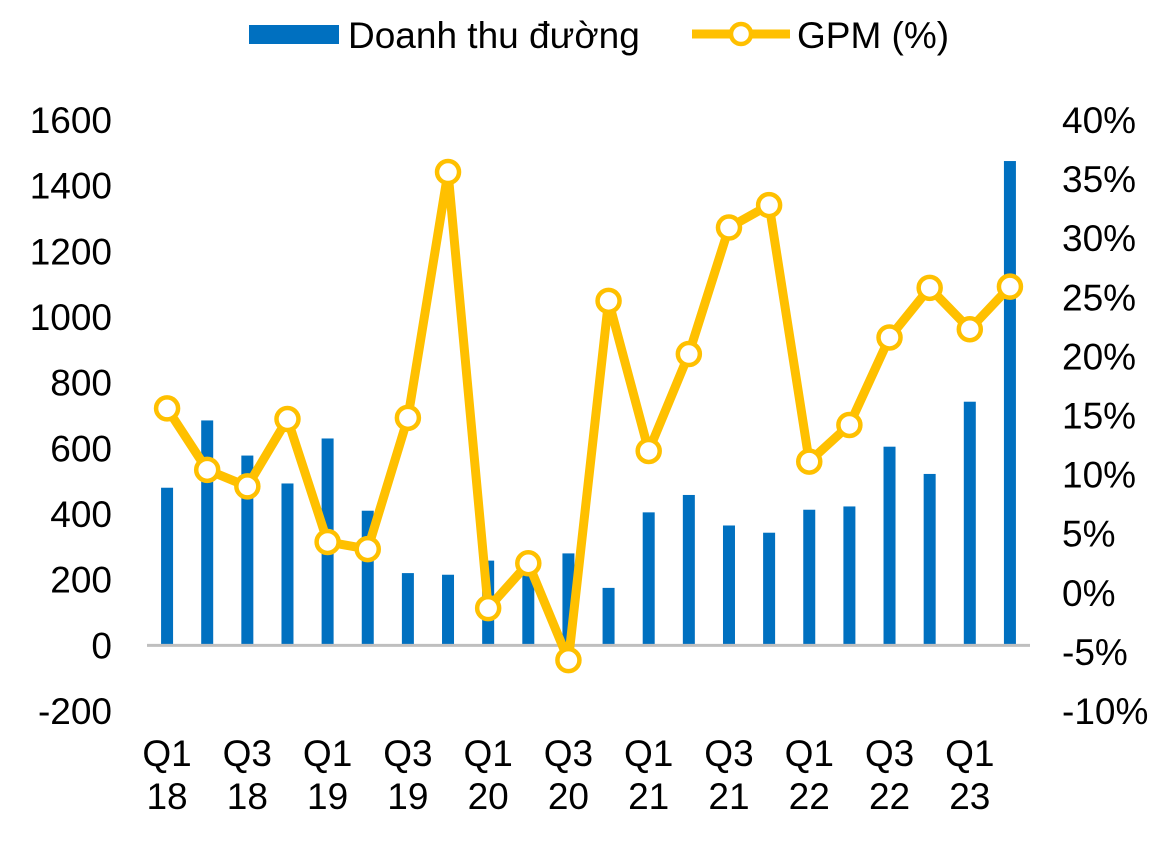 Image resolution: width=1170 pixels, height=846 pixels. What do you see at coordinates (1088, 534) in the screenshot?
I see `y-right-tick-label: 5%` at bounding box center [1088, 534].